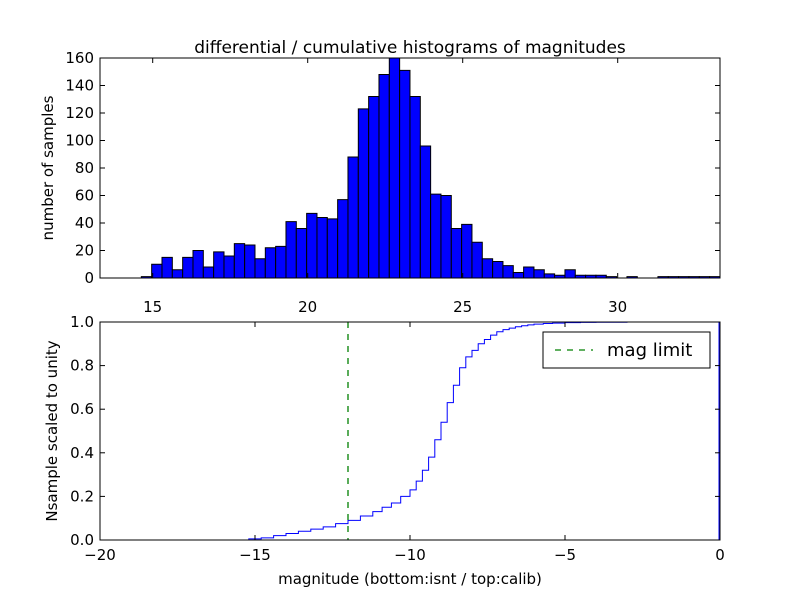  I want to click on x-tick-label: 25, so click(462, 307).